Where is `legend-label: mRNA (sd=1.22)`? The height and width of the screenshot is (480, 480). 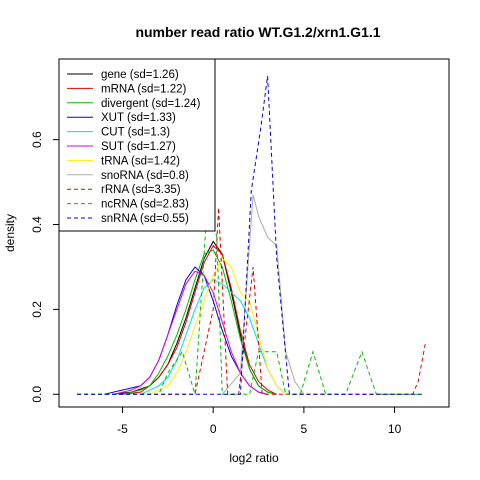
legend-label: mRNA (sd=1.22) is located at coordinates (143, 89).